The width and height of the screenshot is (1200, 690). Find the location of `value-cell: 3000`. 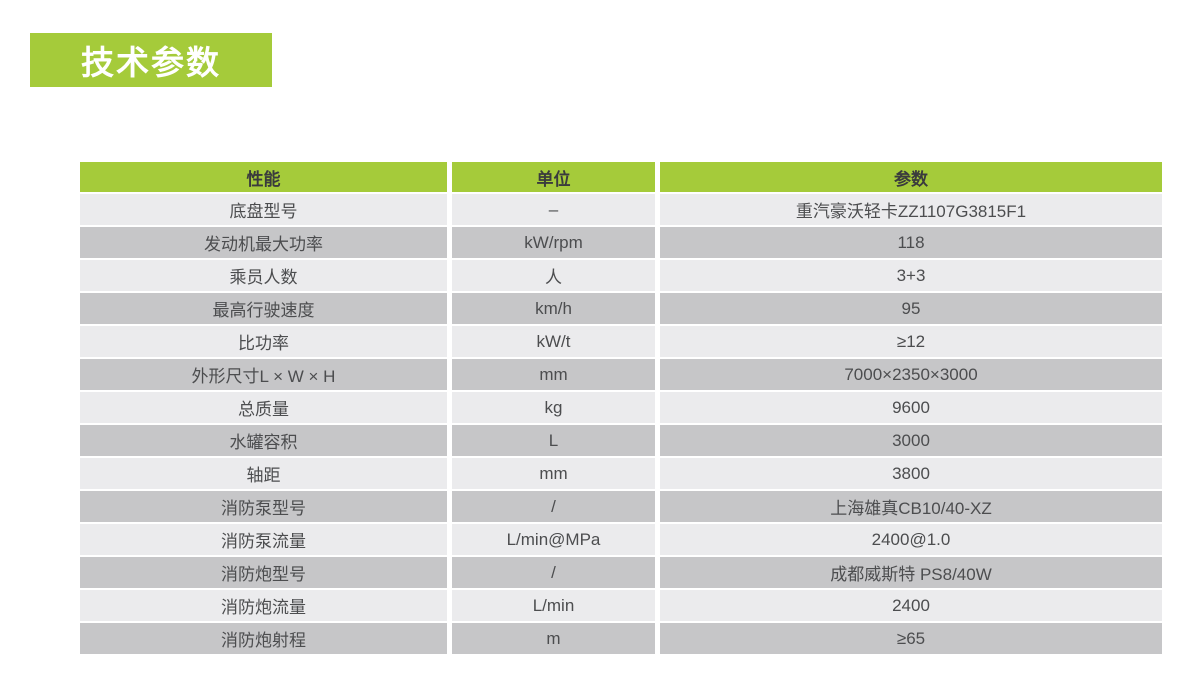

value-cell: 3000 is located at coordinates (911, 440).